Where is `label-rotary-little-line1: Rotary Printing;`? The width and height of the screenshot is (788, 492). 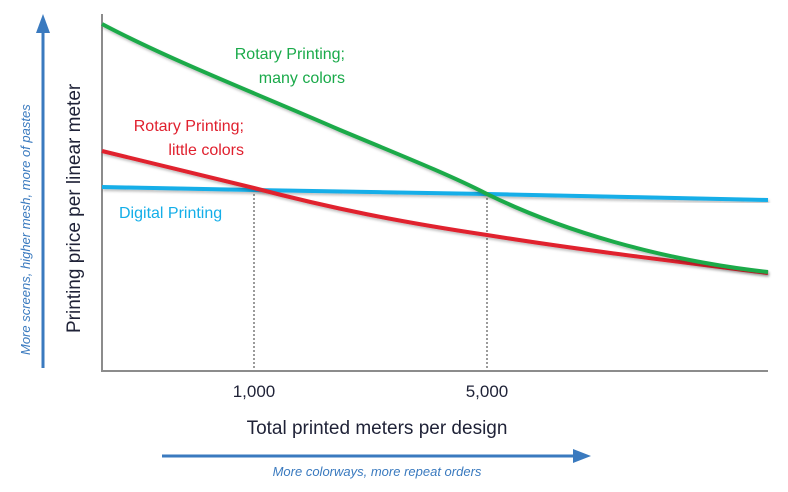
label-rotary-little-line1: Rotary Printing; is located at coordinates (189, 126).